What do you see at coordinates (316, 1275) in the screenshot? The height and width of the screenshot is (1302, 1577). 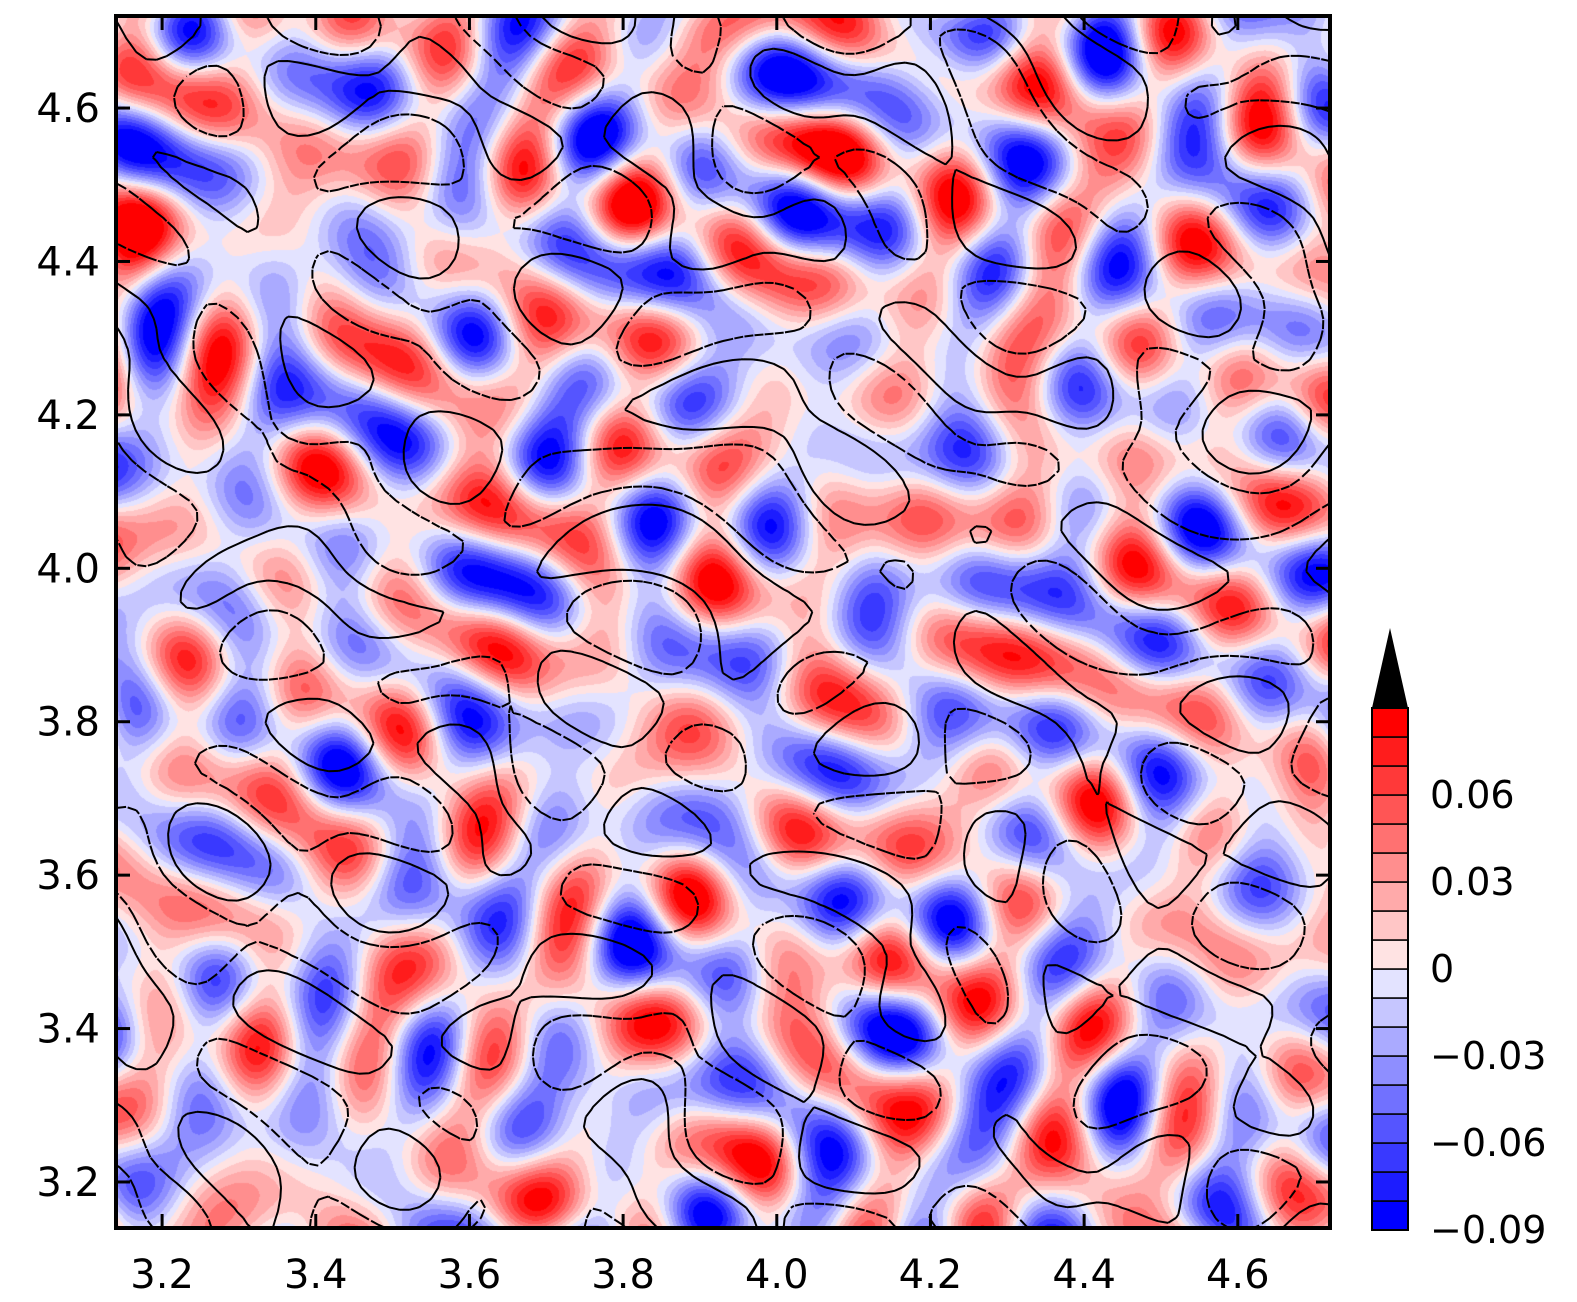 I see `x-tick-label: 3.4` at bounding box center [316, 1275].